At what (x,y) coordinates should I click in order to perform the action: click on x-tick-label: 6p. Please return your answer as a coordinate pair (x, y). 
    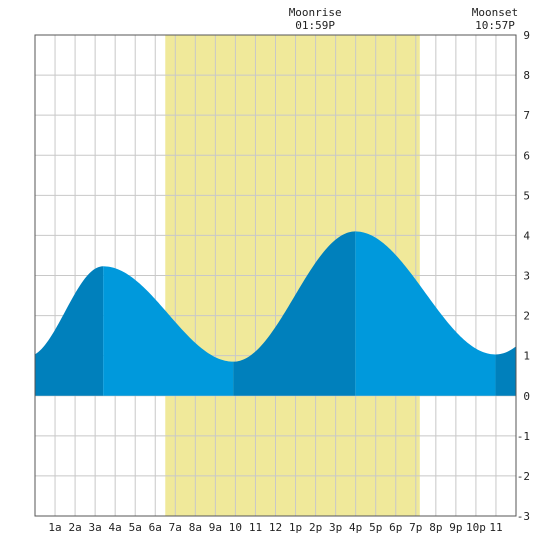
    Looking at the image, I should click on (395, 527).